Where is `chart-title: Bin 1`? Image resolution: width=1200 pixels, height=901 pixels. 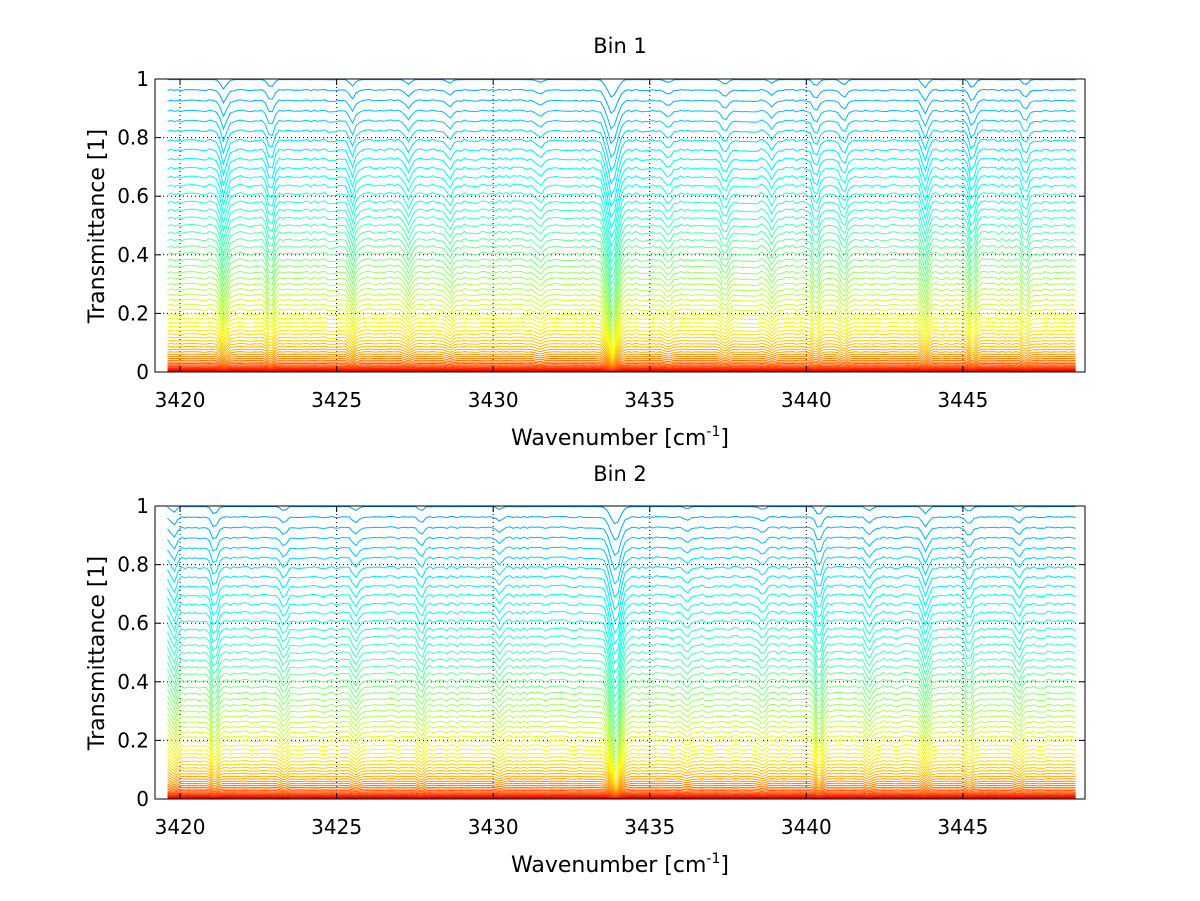
chart-title: Bin 1 is located at coordinates (620, 46).